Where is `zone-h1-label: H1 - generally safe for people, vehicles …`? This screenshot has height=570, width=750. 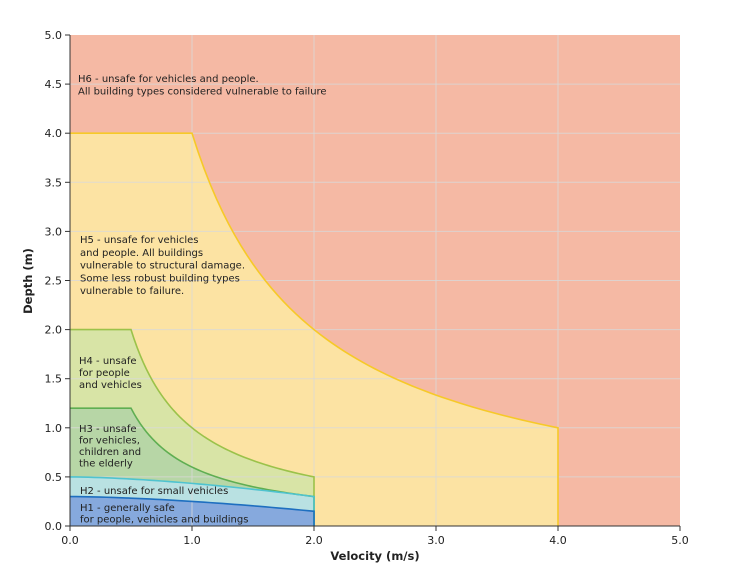
zone-h1-label: H1 - generally safe for people, vehicles … is located at coordinates (164, 514).